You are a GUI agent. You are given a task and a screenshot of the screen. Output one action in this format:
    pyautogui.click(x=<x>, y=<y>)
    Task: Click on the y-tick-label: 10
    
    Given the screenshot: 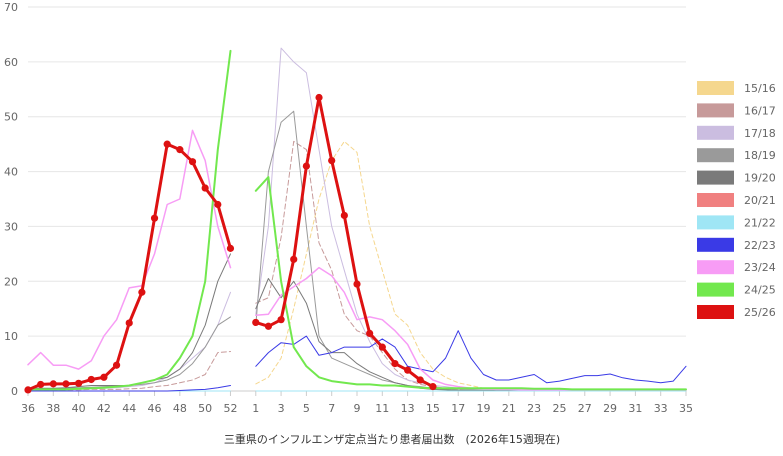 What is the action you would take?
    pyautogui.click(x=11, y=336)
    